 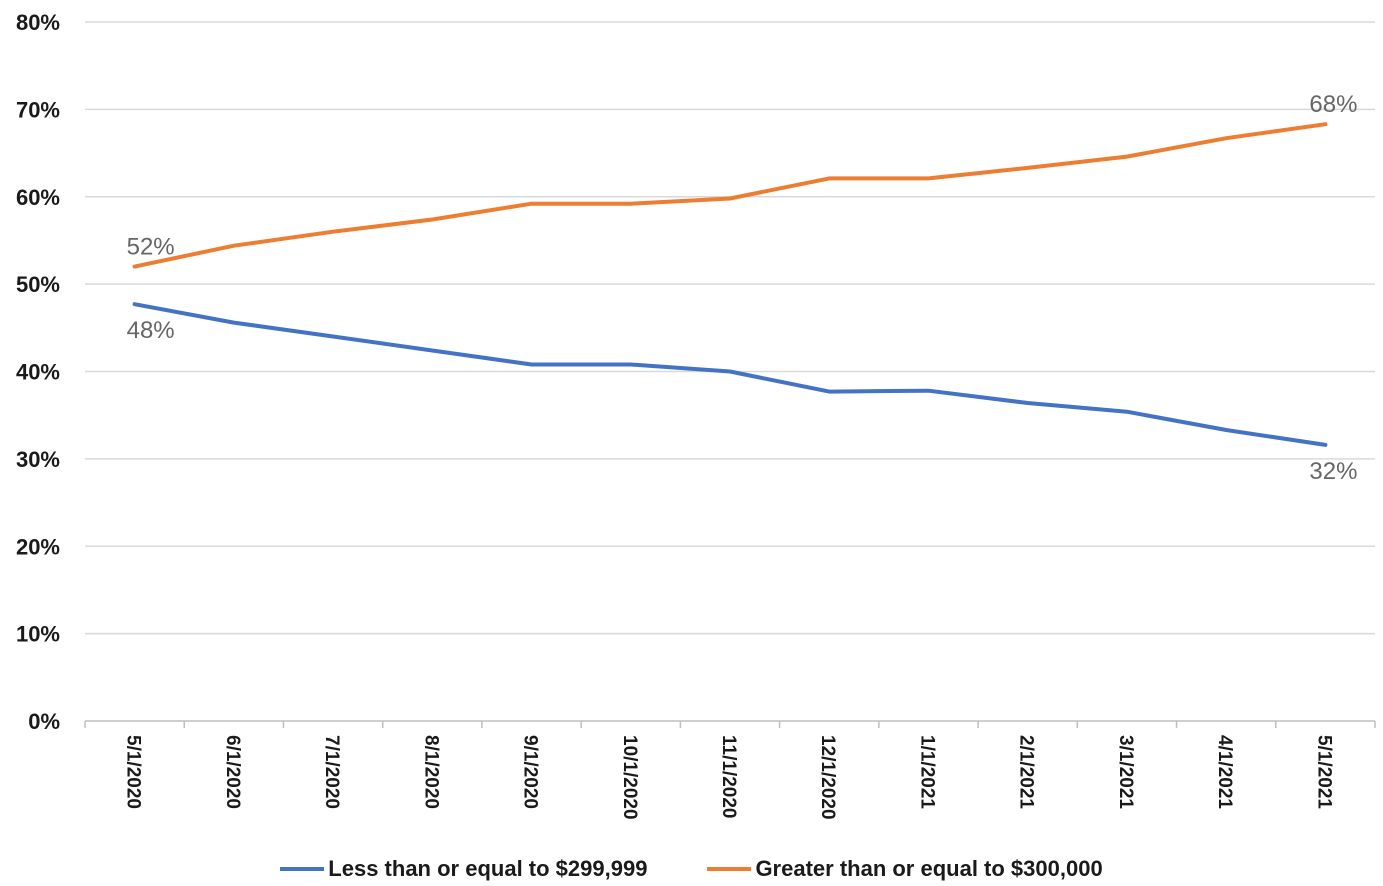 I want to click on y-tick-label: 10%, so click(x=38, y=634).